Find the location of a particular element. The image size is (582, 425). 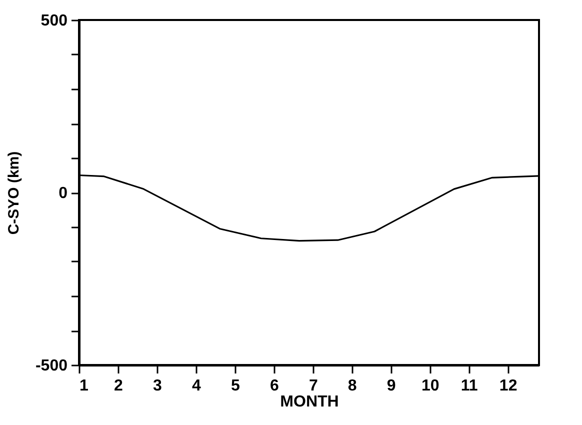

x-tick-label: 5 is located at coordinates (235, 386).